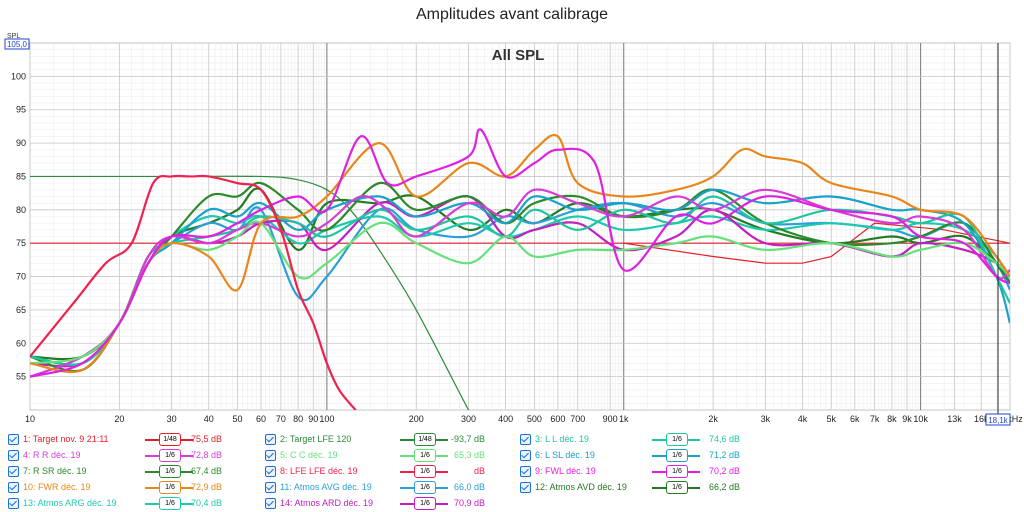 This screenshot has width=1024, height=512. What do you see at coordinates (577, 419) in the screenshot?
I see `x-tick-label: 700` at bounding box center [577, 419].